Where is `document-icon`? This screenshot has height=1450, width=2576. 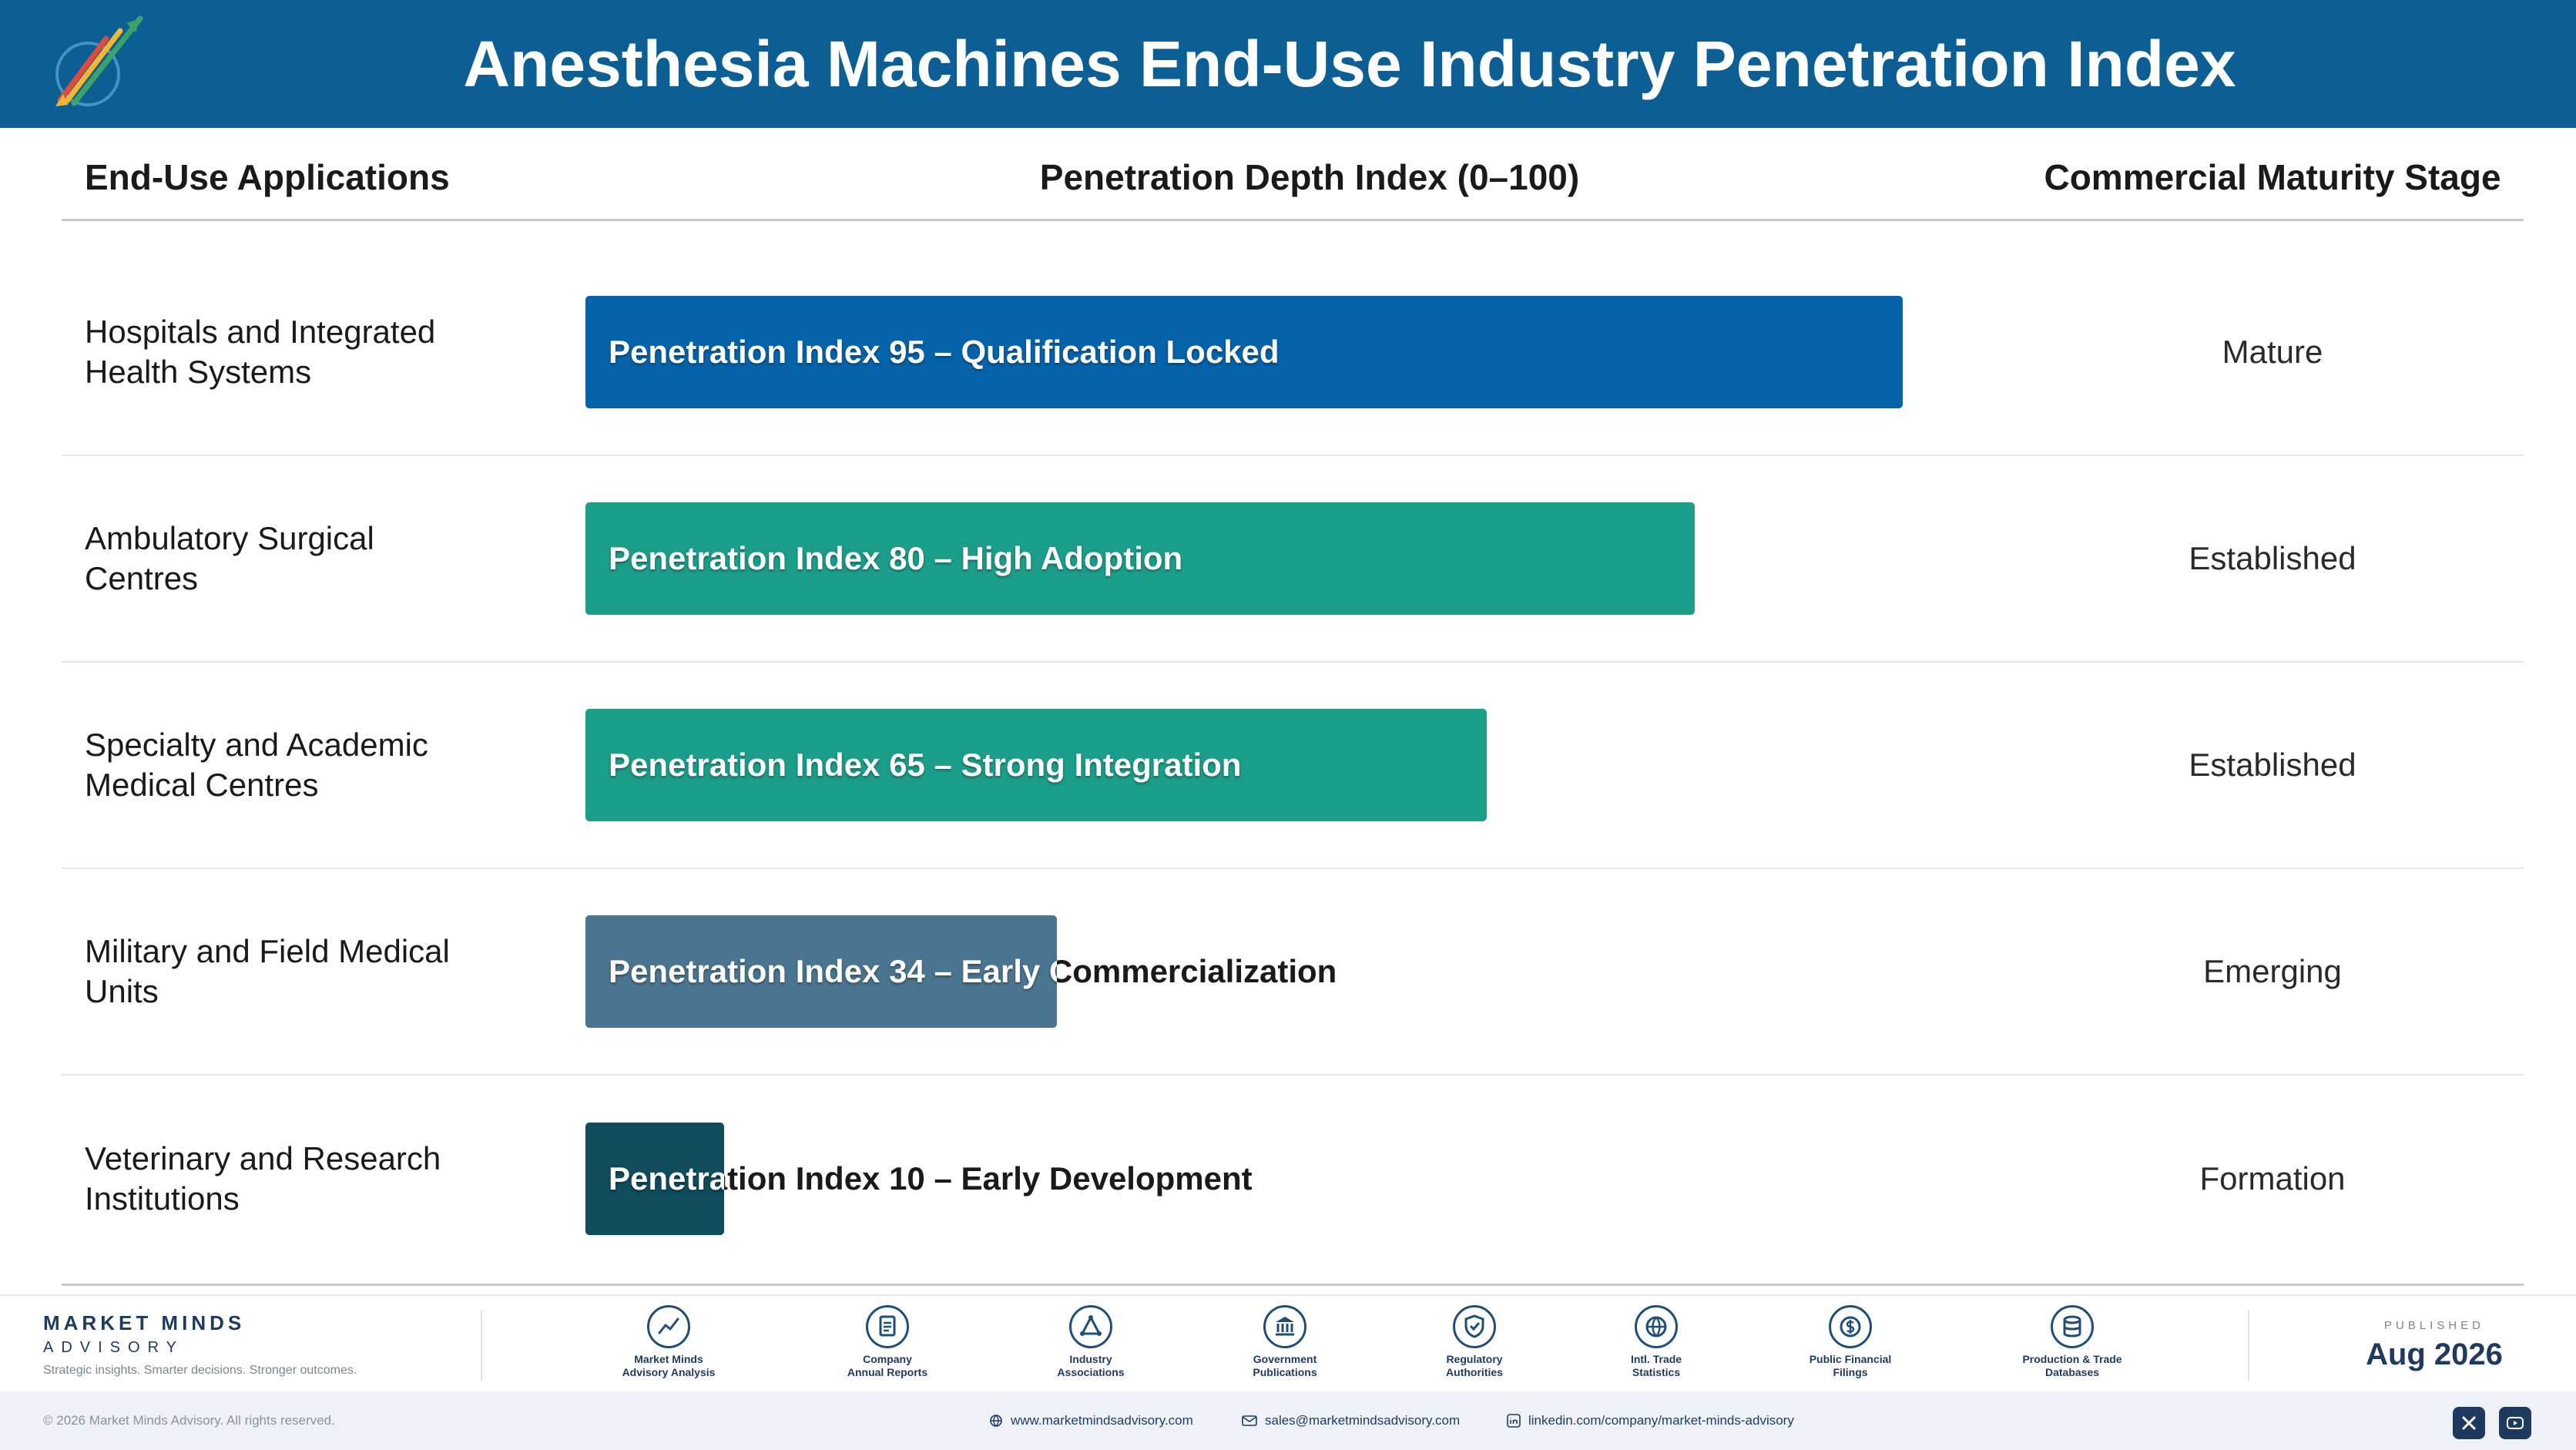 document-icon is located at coordinates (887, 1326).